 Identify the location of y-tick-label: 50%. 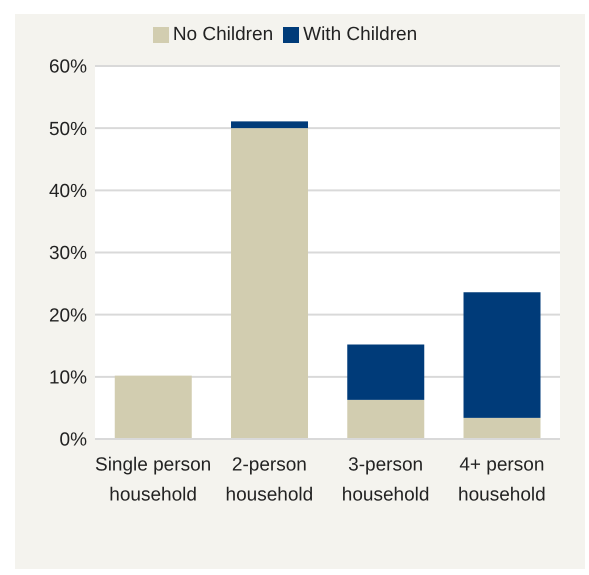
(68, 129).